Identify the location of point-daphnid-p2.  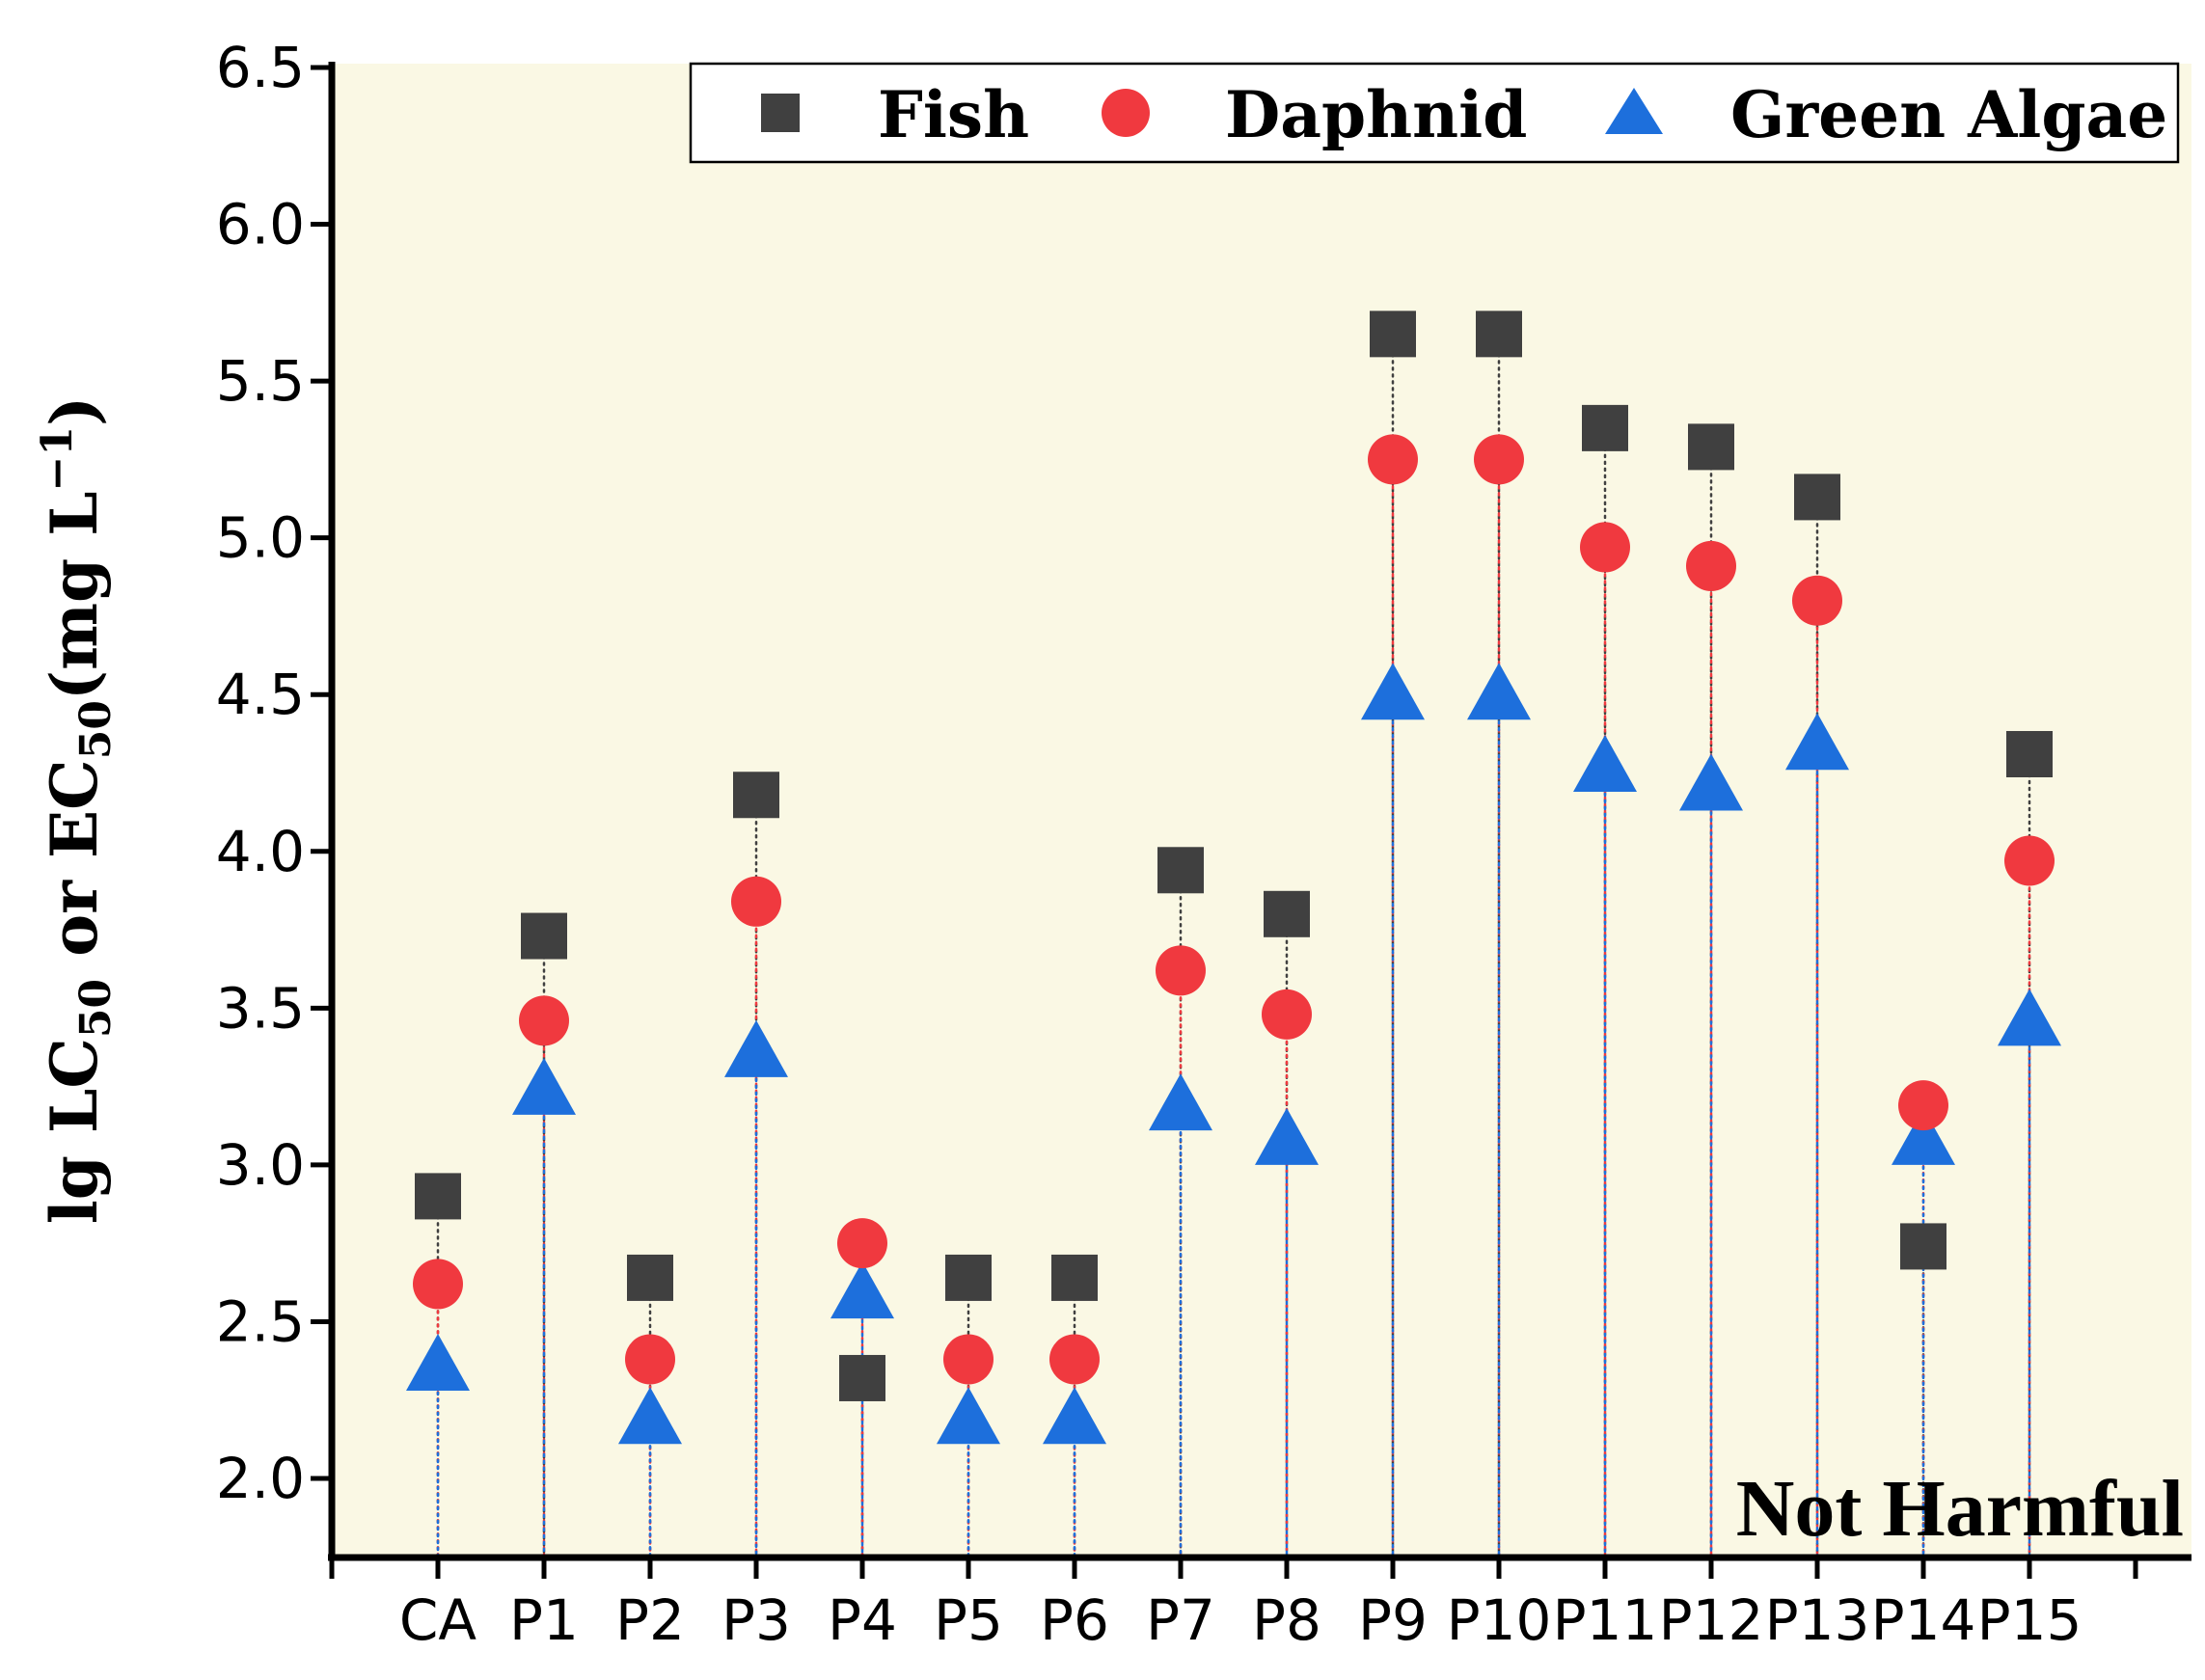
(650, 1360).